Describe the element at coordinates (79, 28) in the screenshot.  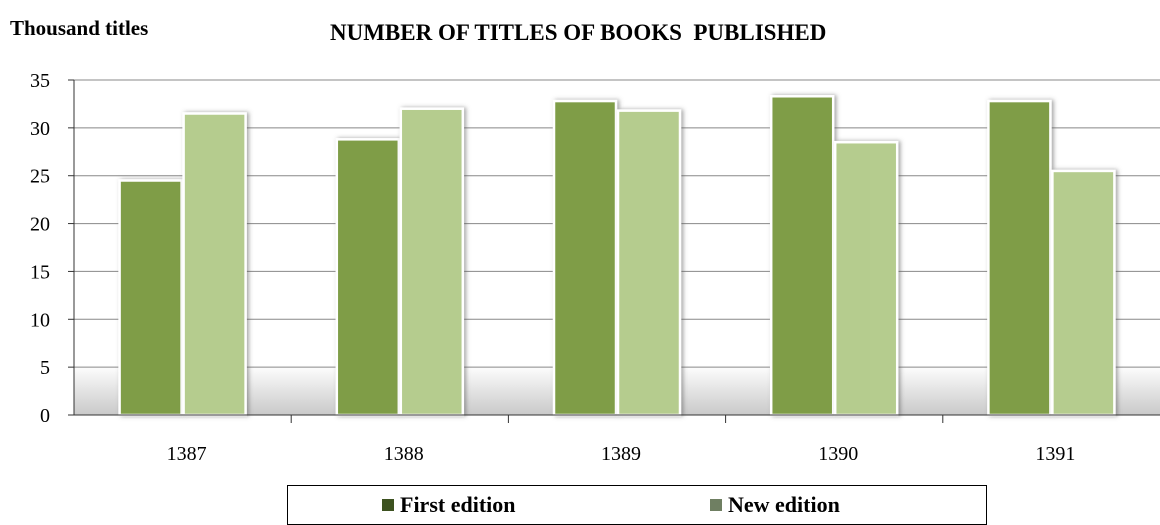
I see `y-axis-unit-label: Thousand titles` at that location.